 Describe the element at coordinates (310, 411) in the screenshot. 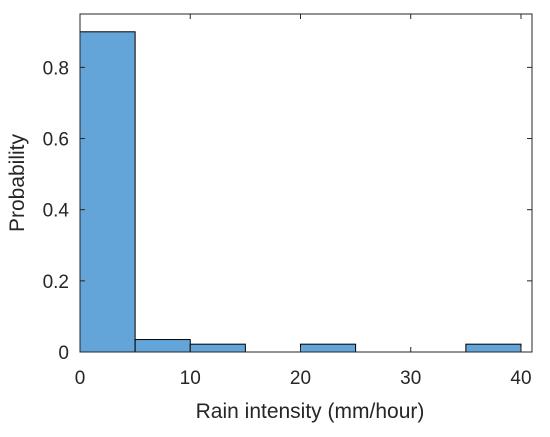

I see `x-axis-label: Rain intensity (mm/hour)` at that location.